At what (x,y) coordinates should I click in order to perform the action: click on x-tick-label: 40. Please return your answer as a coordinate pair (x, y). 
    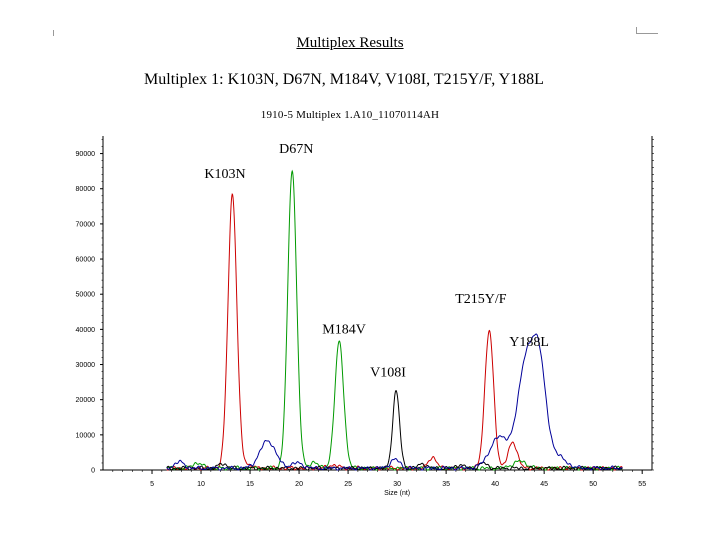
    Looking at the image, I should click on (495, 484).